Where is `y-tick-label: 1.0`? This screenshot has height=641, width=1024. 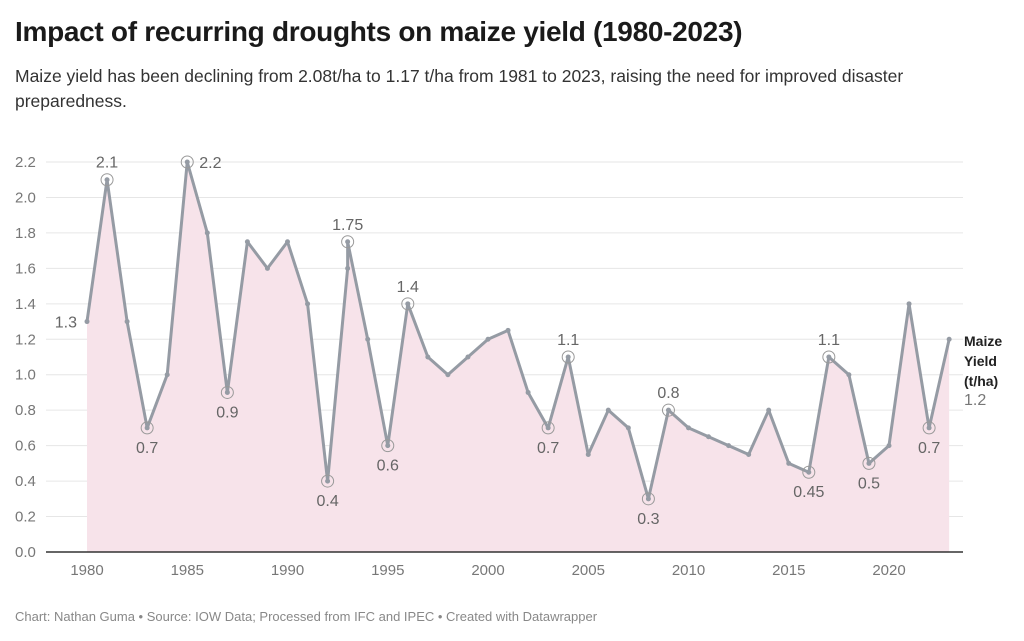
y-tick-label: 1.0 is located at coordinates (25, 375).